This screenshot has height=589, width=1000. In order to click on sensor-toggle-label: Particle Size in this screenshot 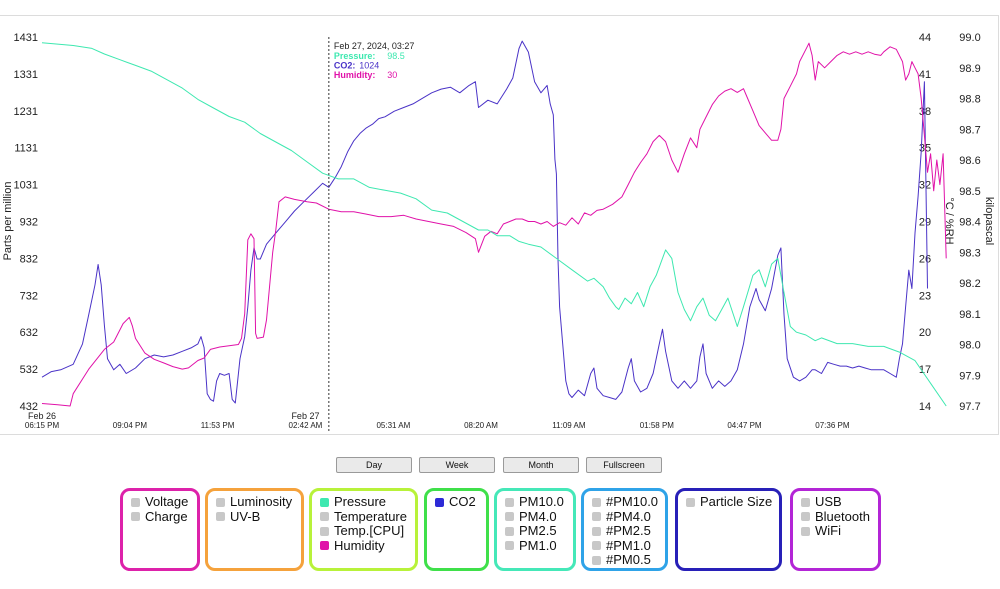, I will do `click(736, 502)`.